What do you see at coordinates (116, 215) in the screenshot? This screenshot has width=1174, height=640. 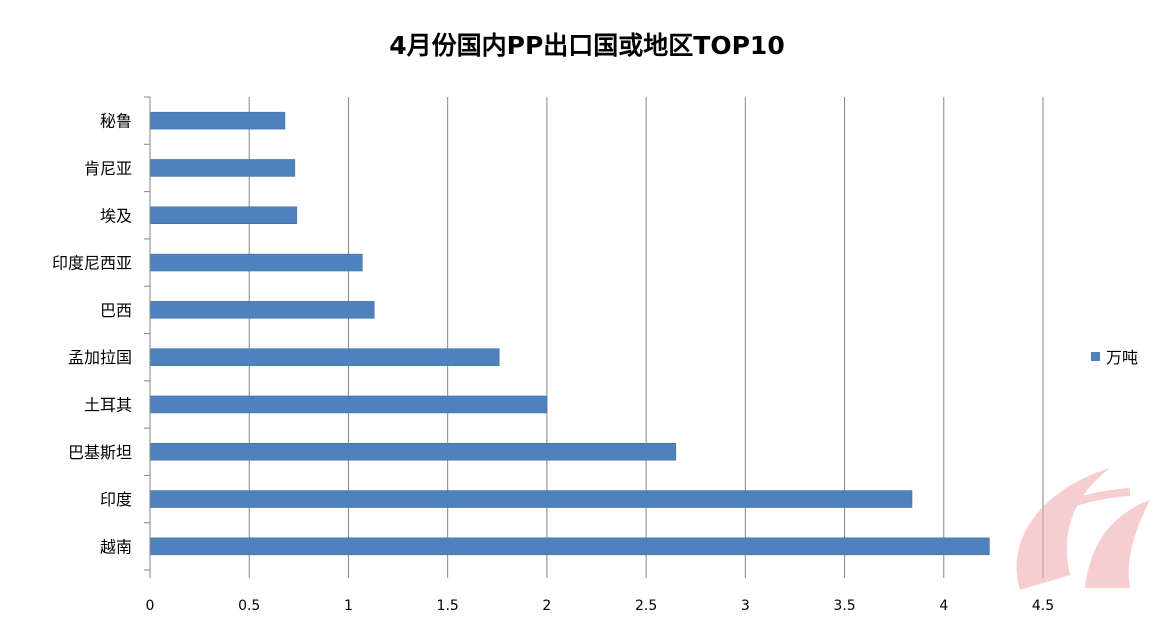 I see `category-label: 埃及` at bounding box center [116, 215].